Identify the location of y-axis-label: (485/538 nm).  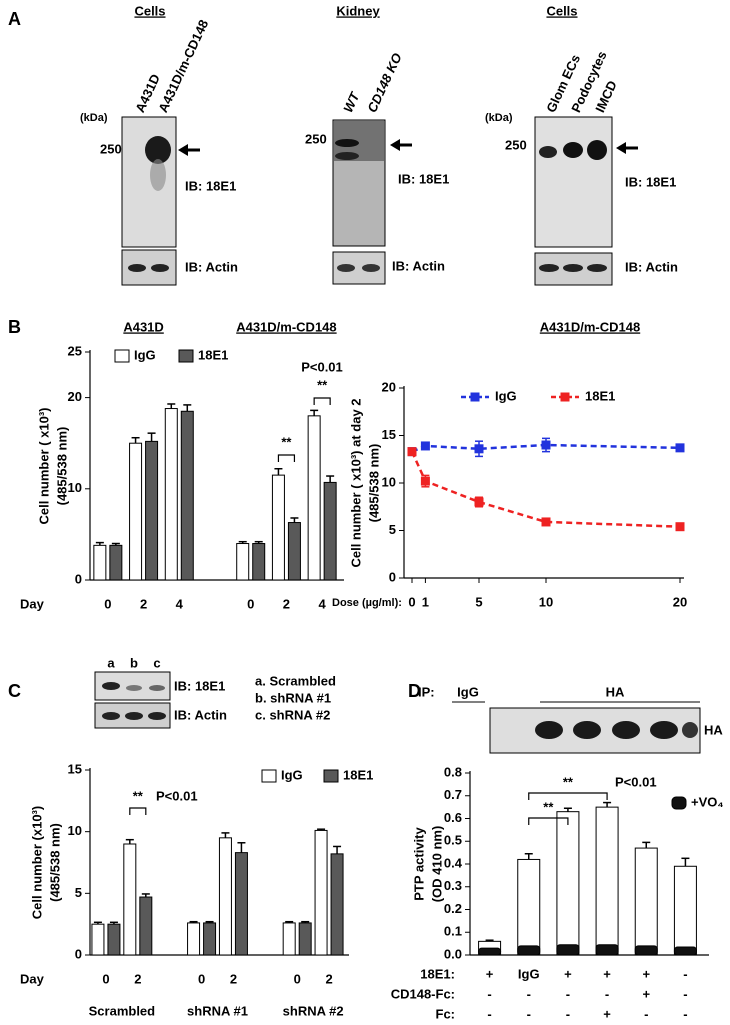
(61, 466).